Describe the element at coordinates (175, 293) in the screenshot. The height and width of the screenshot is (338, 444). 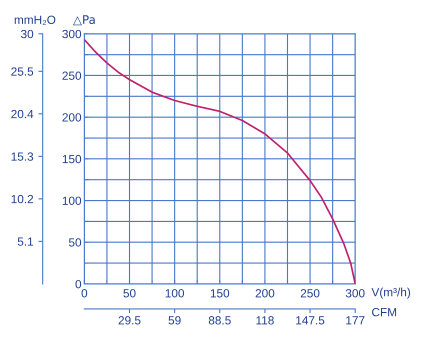
I see `x-tick-label: 100` at that location.